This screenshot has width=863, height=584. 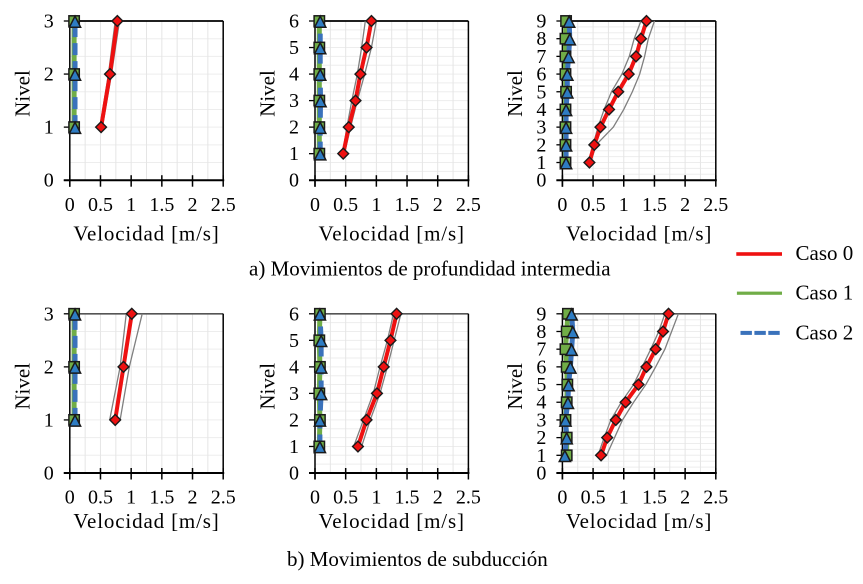 What do you see at coordinates (417, 559) in the screenshot?
I see `svg-text: b) Movimientos de subducción` at bounding box center [417, 559].